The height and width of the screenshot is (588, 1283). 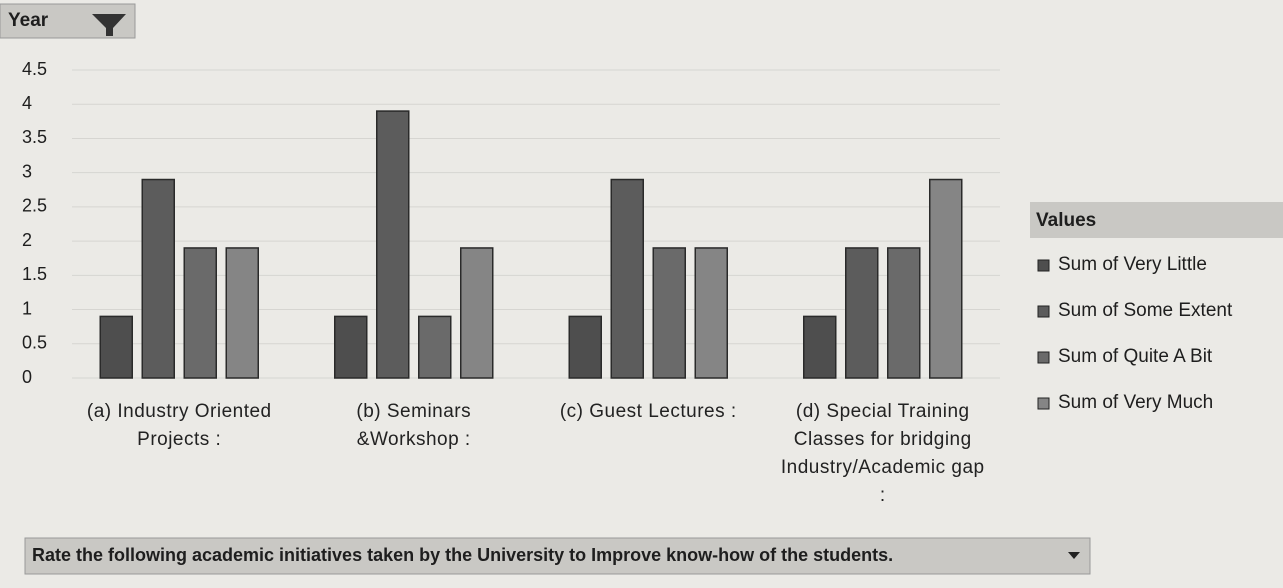 I want to click on y-tick-label: 2.5, so click(x=34, y=206).